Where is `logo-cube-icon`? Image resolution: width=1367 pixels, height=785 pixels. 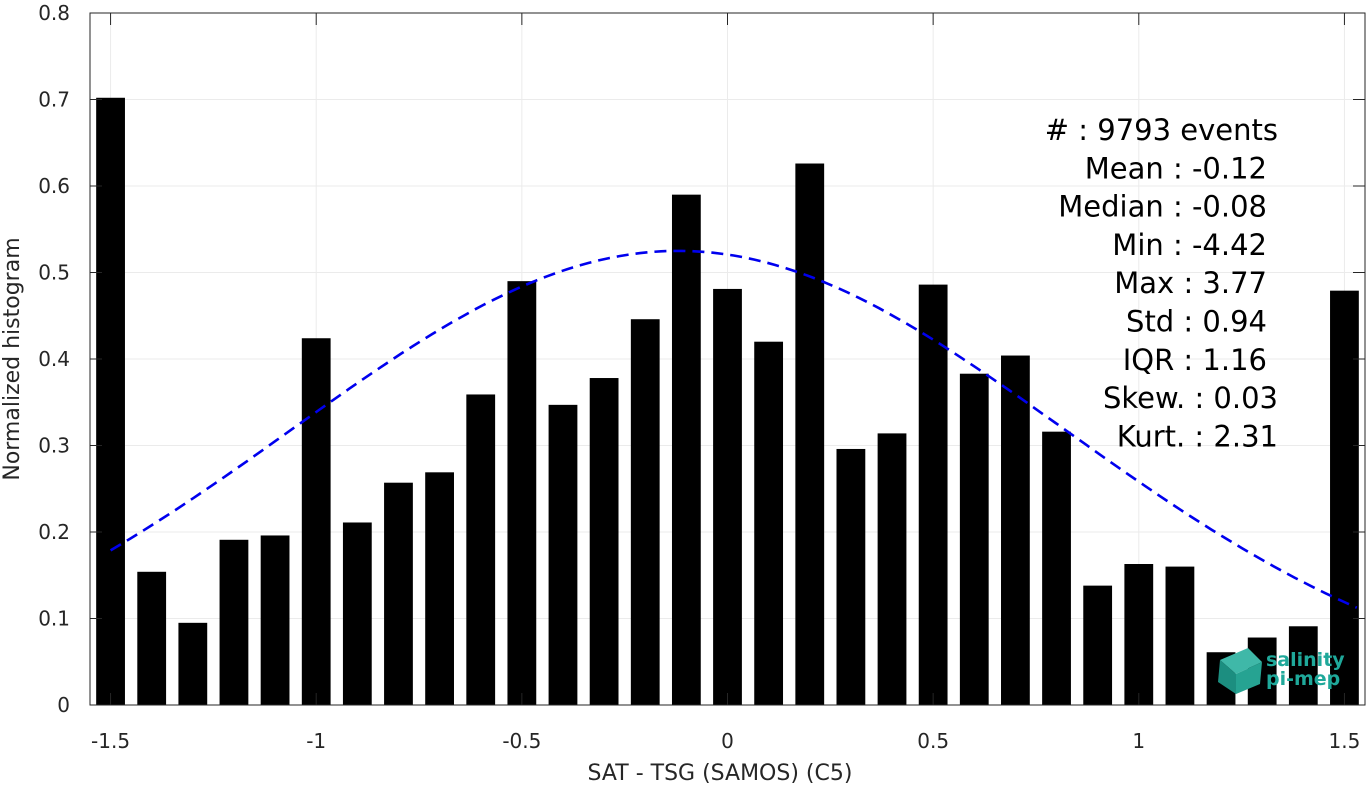
logo-cube-icon is located at coordinates (1240, 671).